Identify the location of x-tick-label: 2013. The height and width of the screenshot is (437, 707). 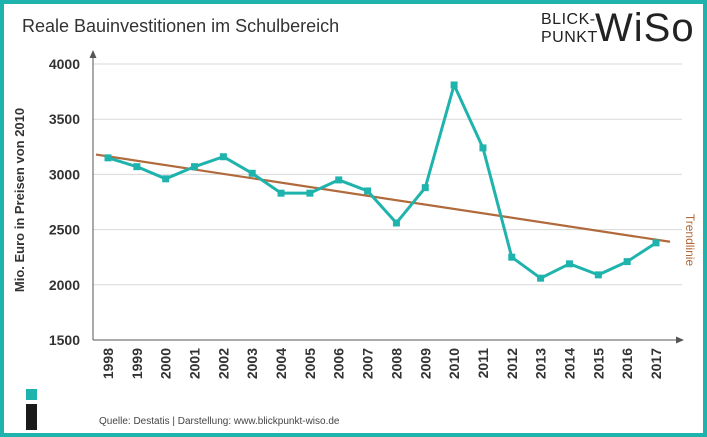
(541, 363).